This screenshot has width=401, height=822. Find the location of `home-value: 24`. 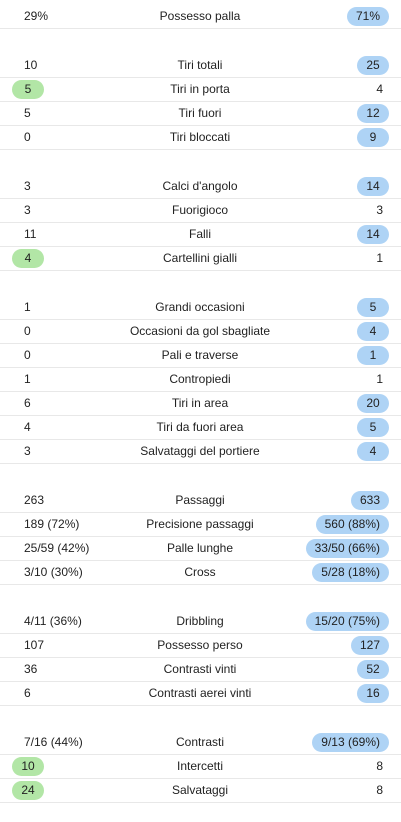

home-value: 24 is located at coordinates (28, 790).